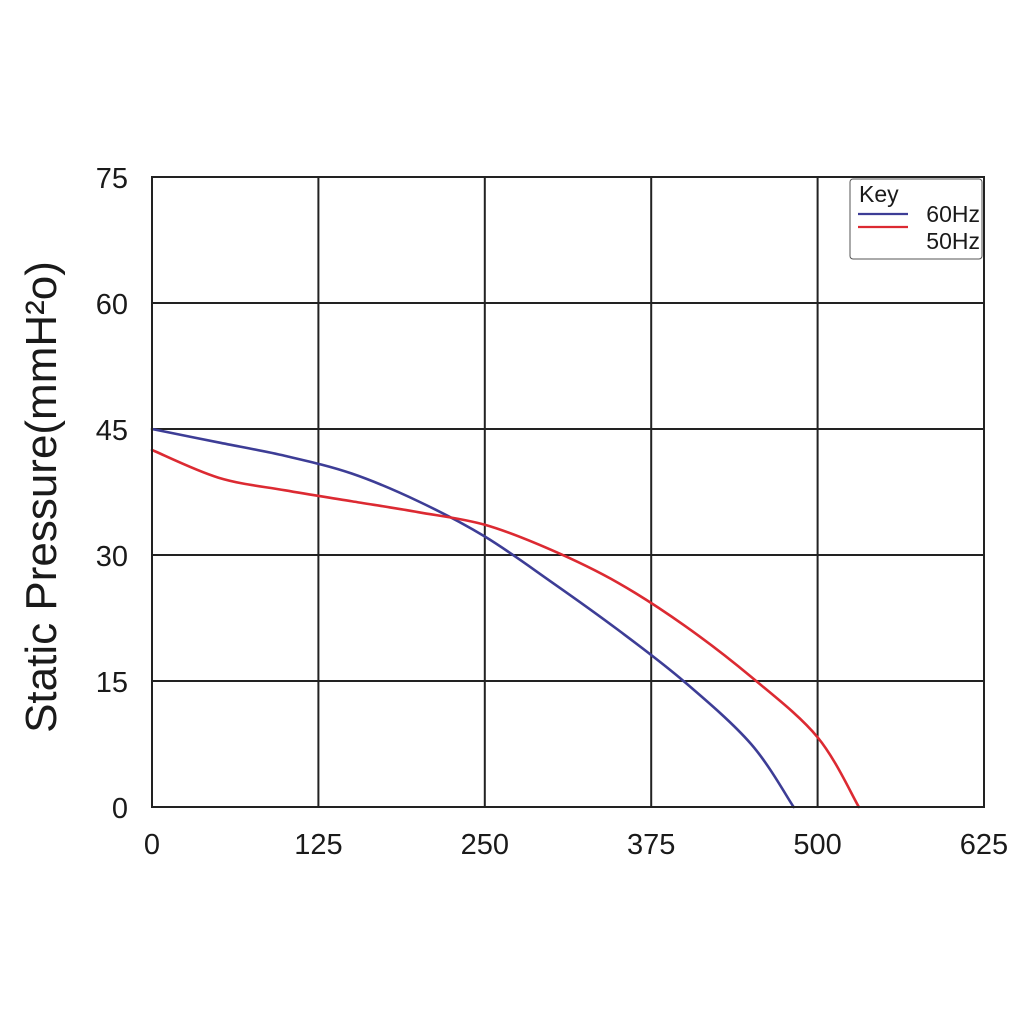  What do you see at coordinates (318, 845) in the screenshot?
I see `x-tick-label: 125` at bounding box center [318, 845].